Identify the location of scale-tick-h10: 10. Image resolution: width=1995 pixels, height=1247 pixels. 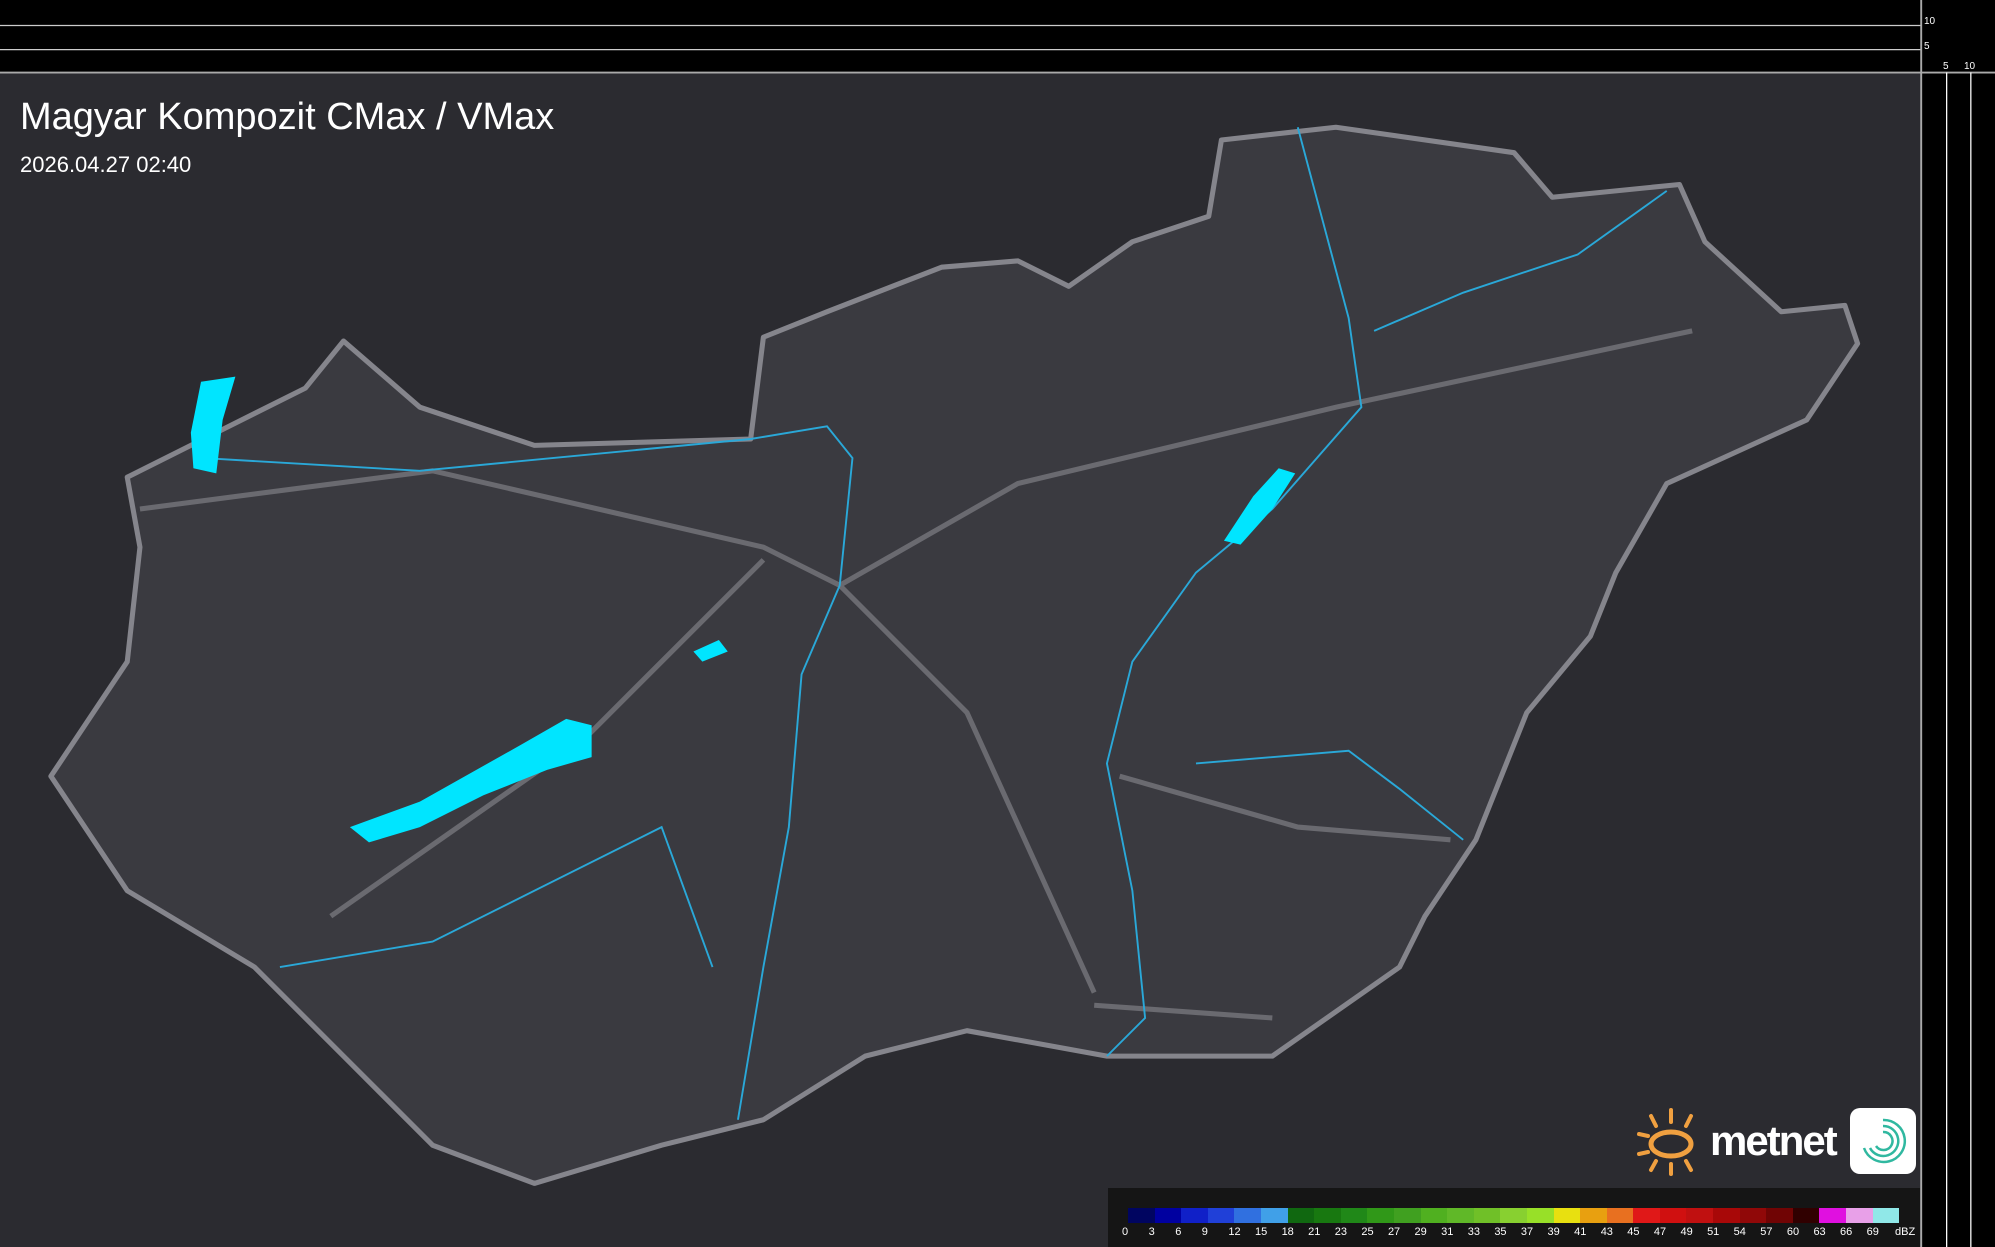
(1970, 66).